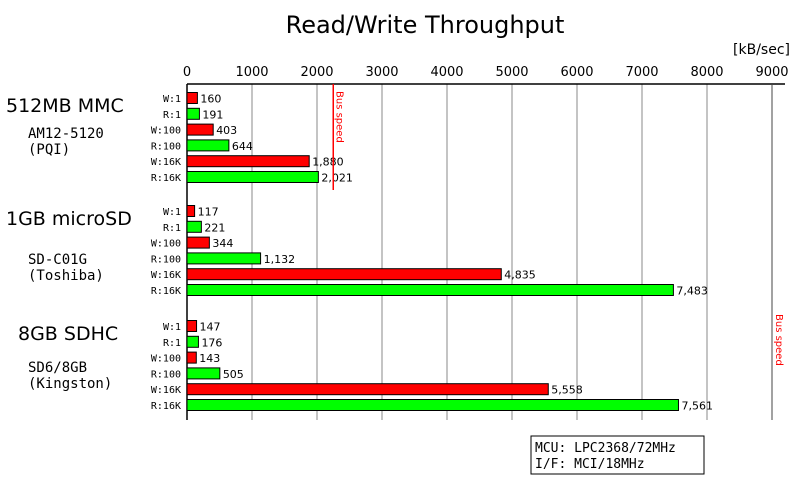  I want to click on group-name: 512MB MMC, so click(65, 106).